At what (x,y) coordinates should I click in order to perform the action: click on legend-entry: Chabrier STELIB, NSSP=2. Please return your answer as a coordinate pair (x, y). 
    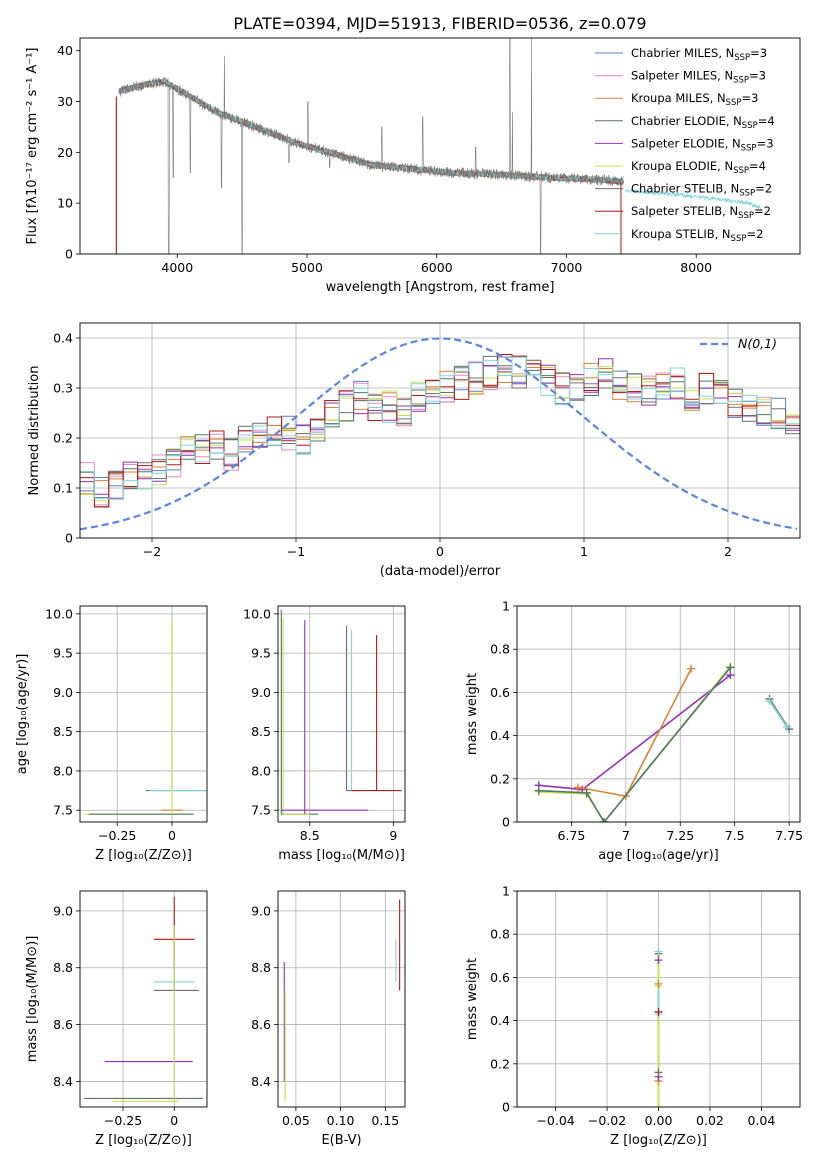
    Looking at the image, I should click on (701, 190).